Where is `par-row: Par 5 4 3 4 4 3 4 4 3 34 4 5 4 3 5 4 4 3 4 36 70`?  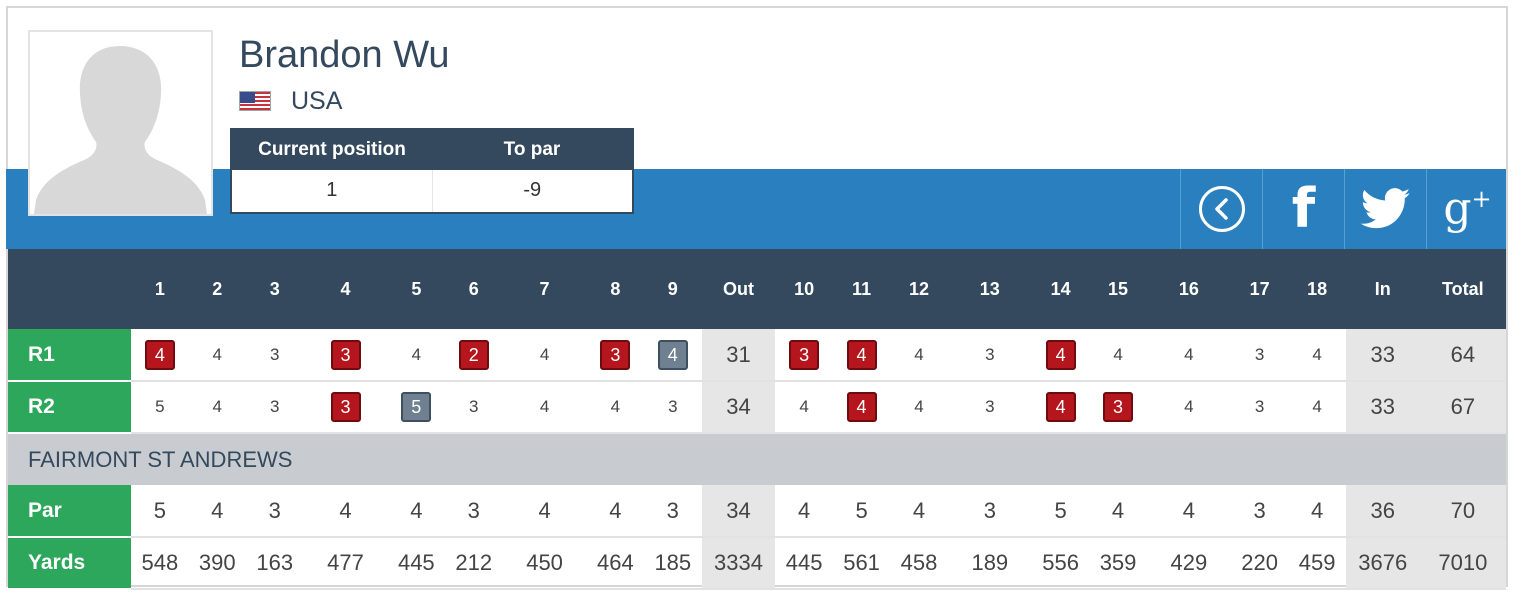
par-row: Par 5 4 3 4 4 3 4 4 3 34 4 5 4 3 5 4 4 3 4 36 70 is located at coordinates (757, 511).